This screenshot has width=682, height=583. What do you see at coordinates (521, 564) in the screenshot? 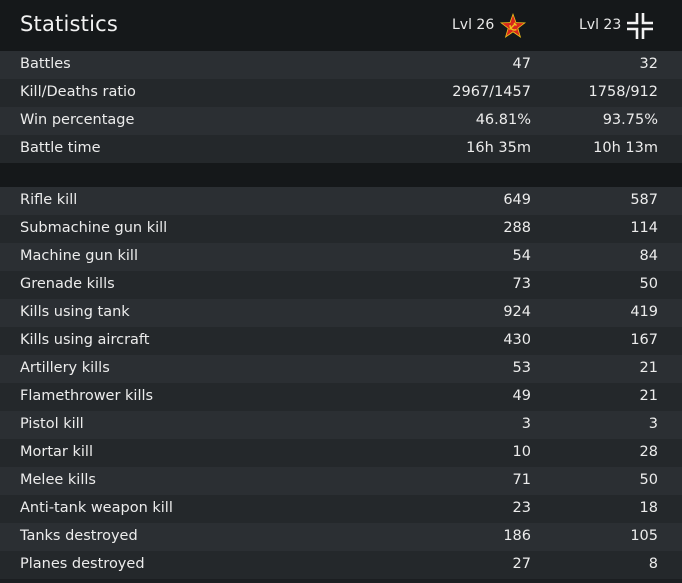
I see `team-a-value: 27` at bounding box center [521, 564].